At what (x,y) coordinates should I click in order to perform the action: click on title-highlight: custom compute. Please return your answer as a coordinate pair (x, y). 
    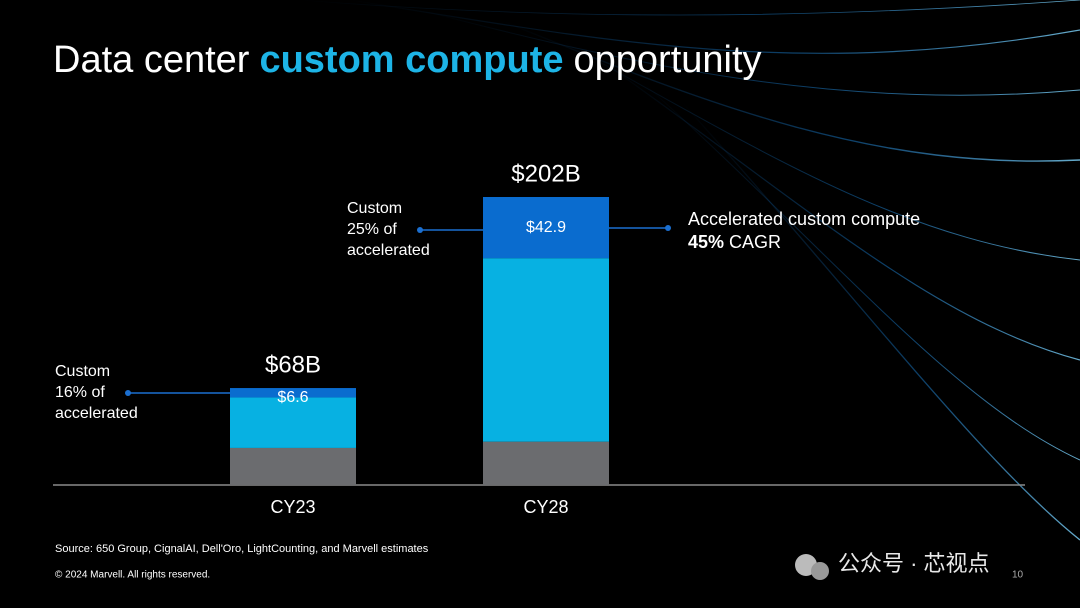
    Looking at the image, I should click on (411, 60).